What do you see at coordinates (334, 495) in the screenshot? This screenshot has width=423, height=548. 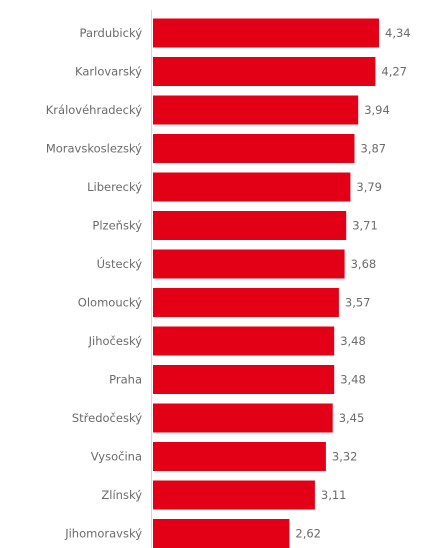 I see `value-label: 3,11` at bounding box center [334, 495].